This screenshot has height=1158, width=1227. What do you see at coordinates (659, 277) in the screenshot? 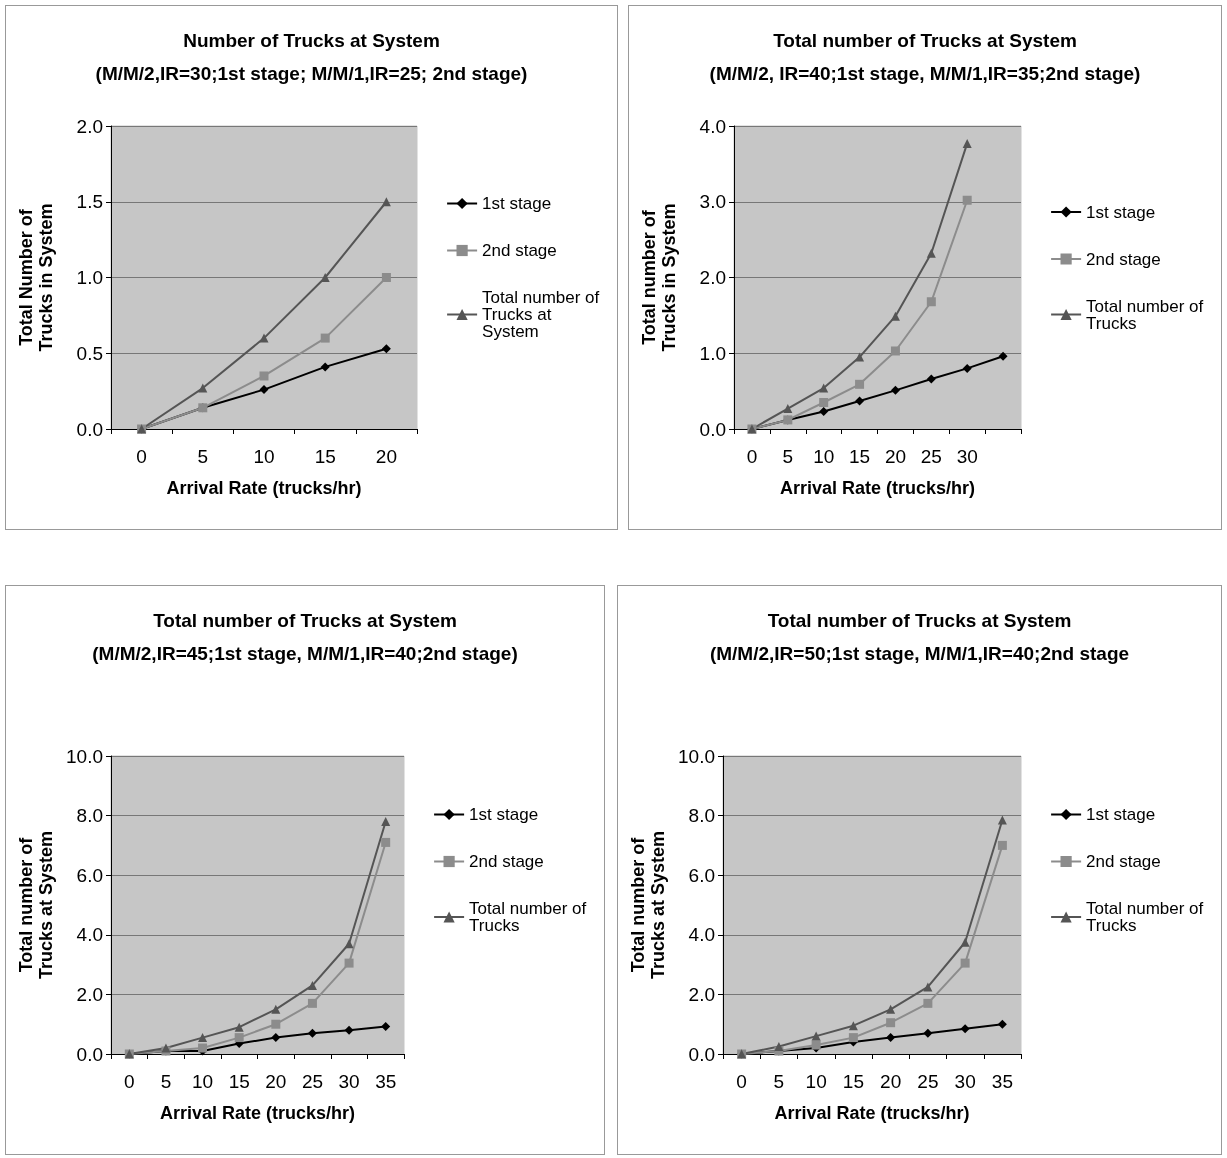
I see `y-axis-title: Total number of Trucks in System` at bounding box center [659, 277].